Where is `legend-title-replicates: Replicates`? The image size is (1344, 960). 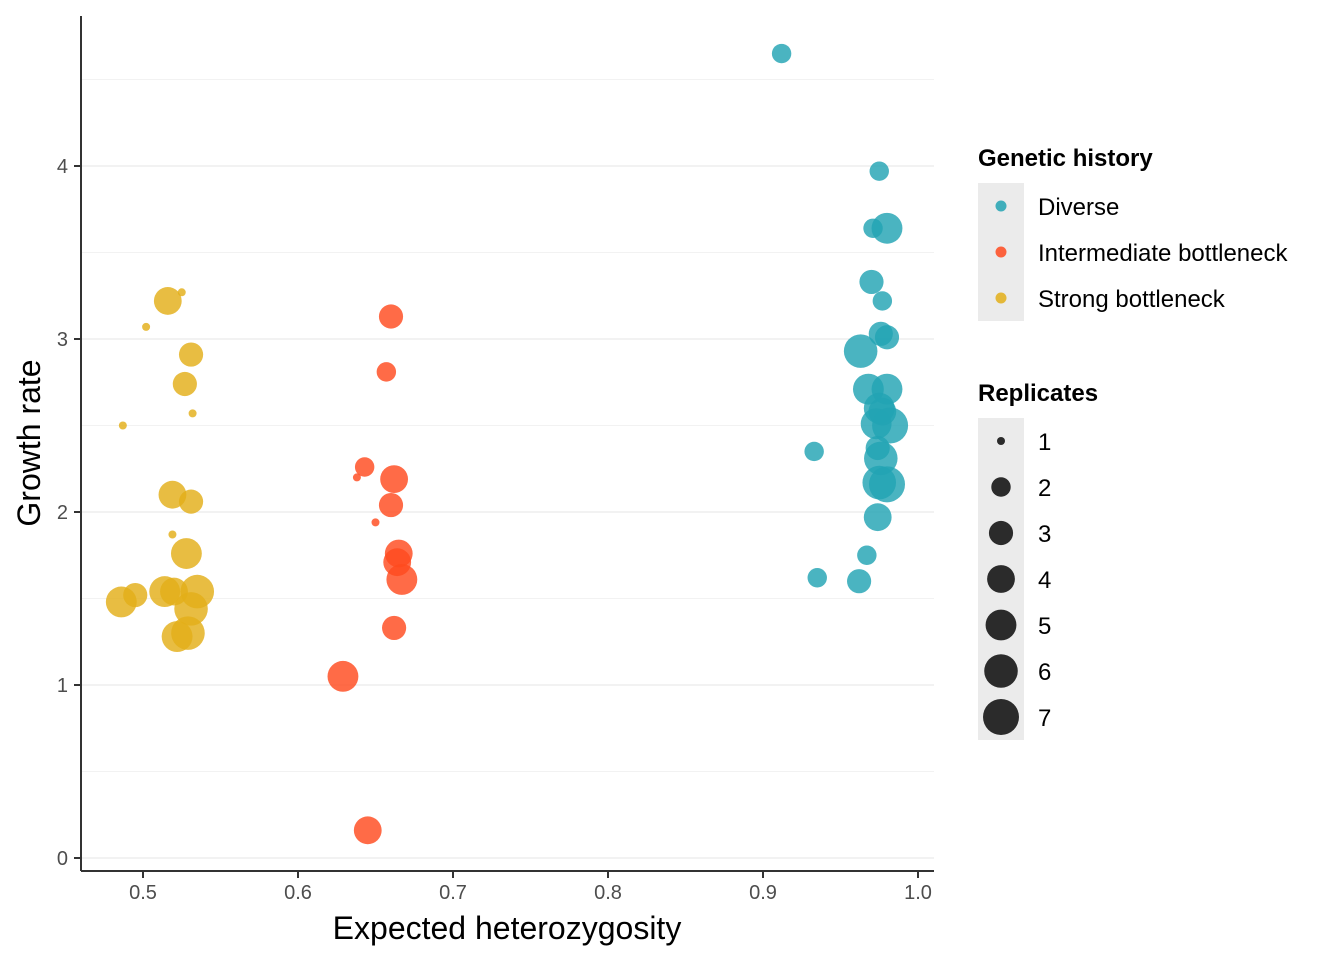 legend-title-replicates: Replicates is located at coordinates (1038, 393).